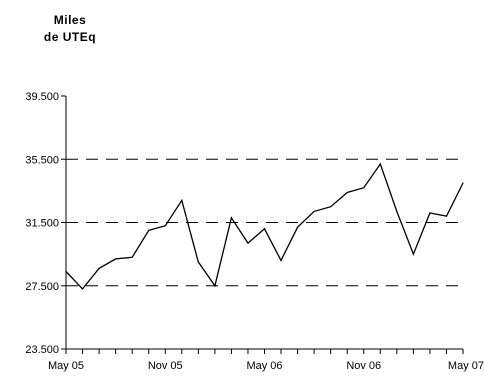 The width and height of the screenshot is (484, 377). Describe the element at coordinates (264, 366) in the screenshot. I see `x-tick-label-2: May 06` at that location.